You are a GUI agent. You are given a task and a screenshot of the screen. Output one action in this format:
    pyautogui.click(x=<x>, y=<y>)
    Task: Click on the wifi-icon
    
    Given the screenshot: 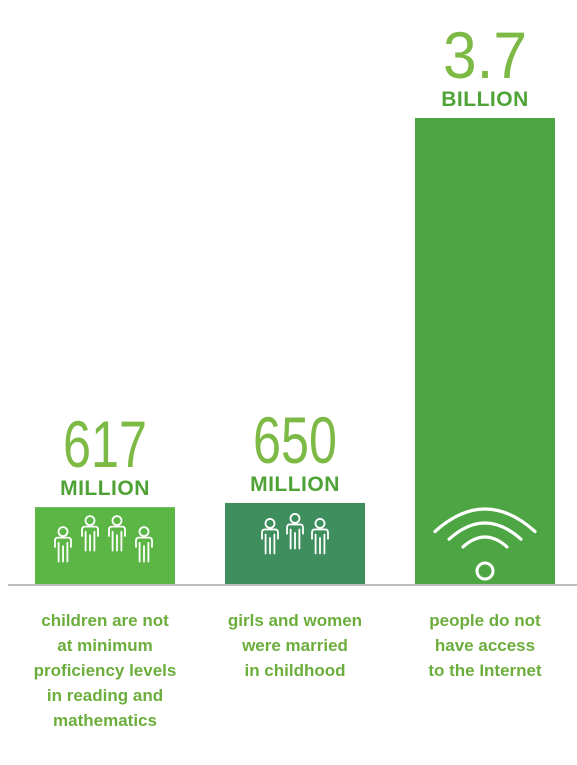 What is the action you would take?
    pyautogui.click(x=485, y=544)
    